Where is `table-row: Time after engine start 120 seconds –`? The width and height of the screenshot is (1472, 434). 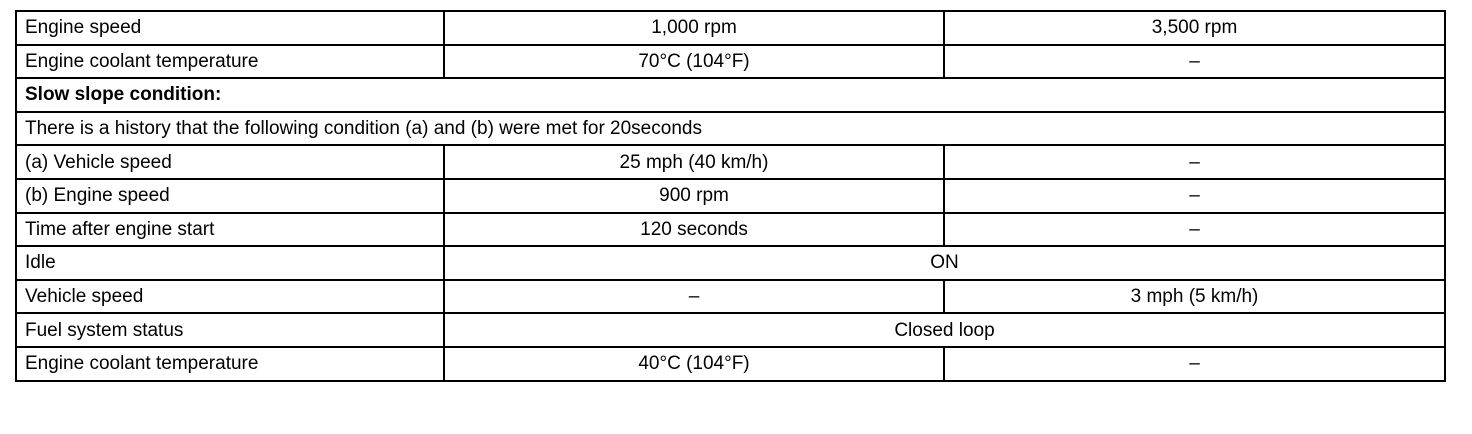
table-row: Time after engine start 120 seconds – is located at coordinates (730, 229).